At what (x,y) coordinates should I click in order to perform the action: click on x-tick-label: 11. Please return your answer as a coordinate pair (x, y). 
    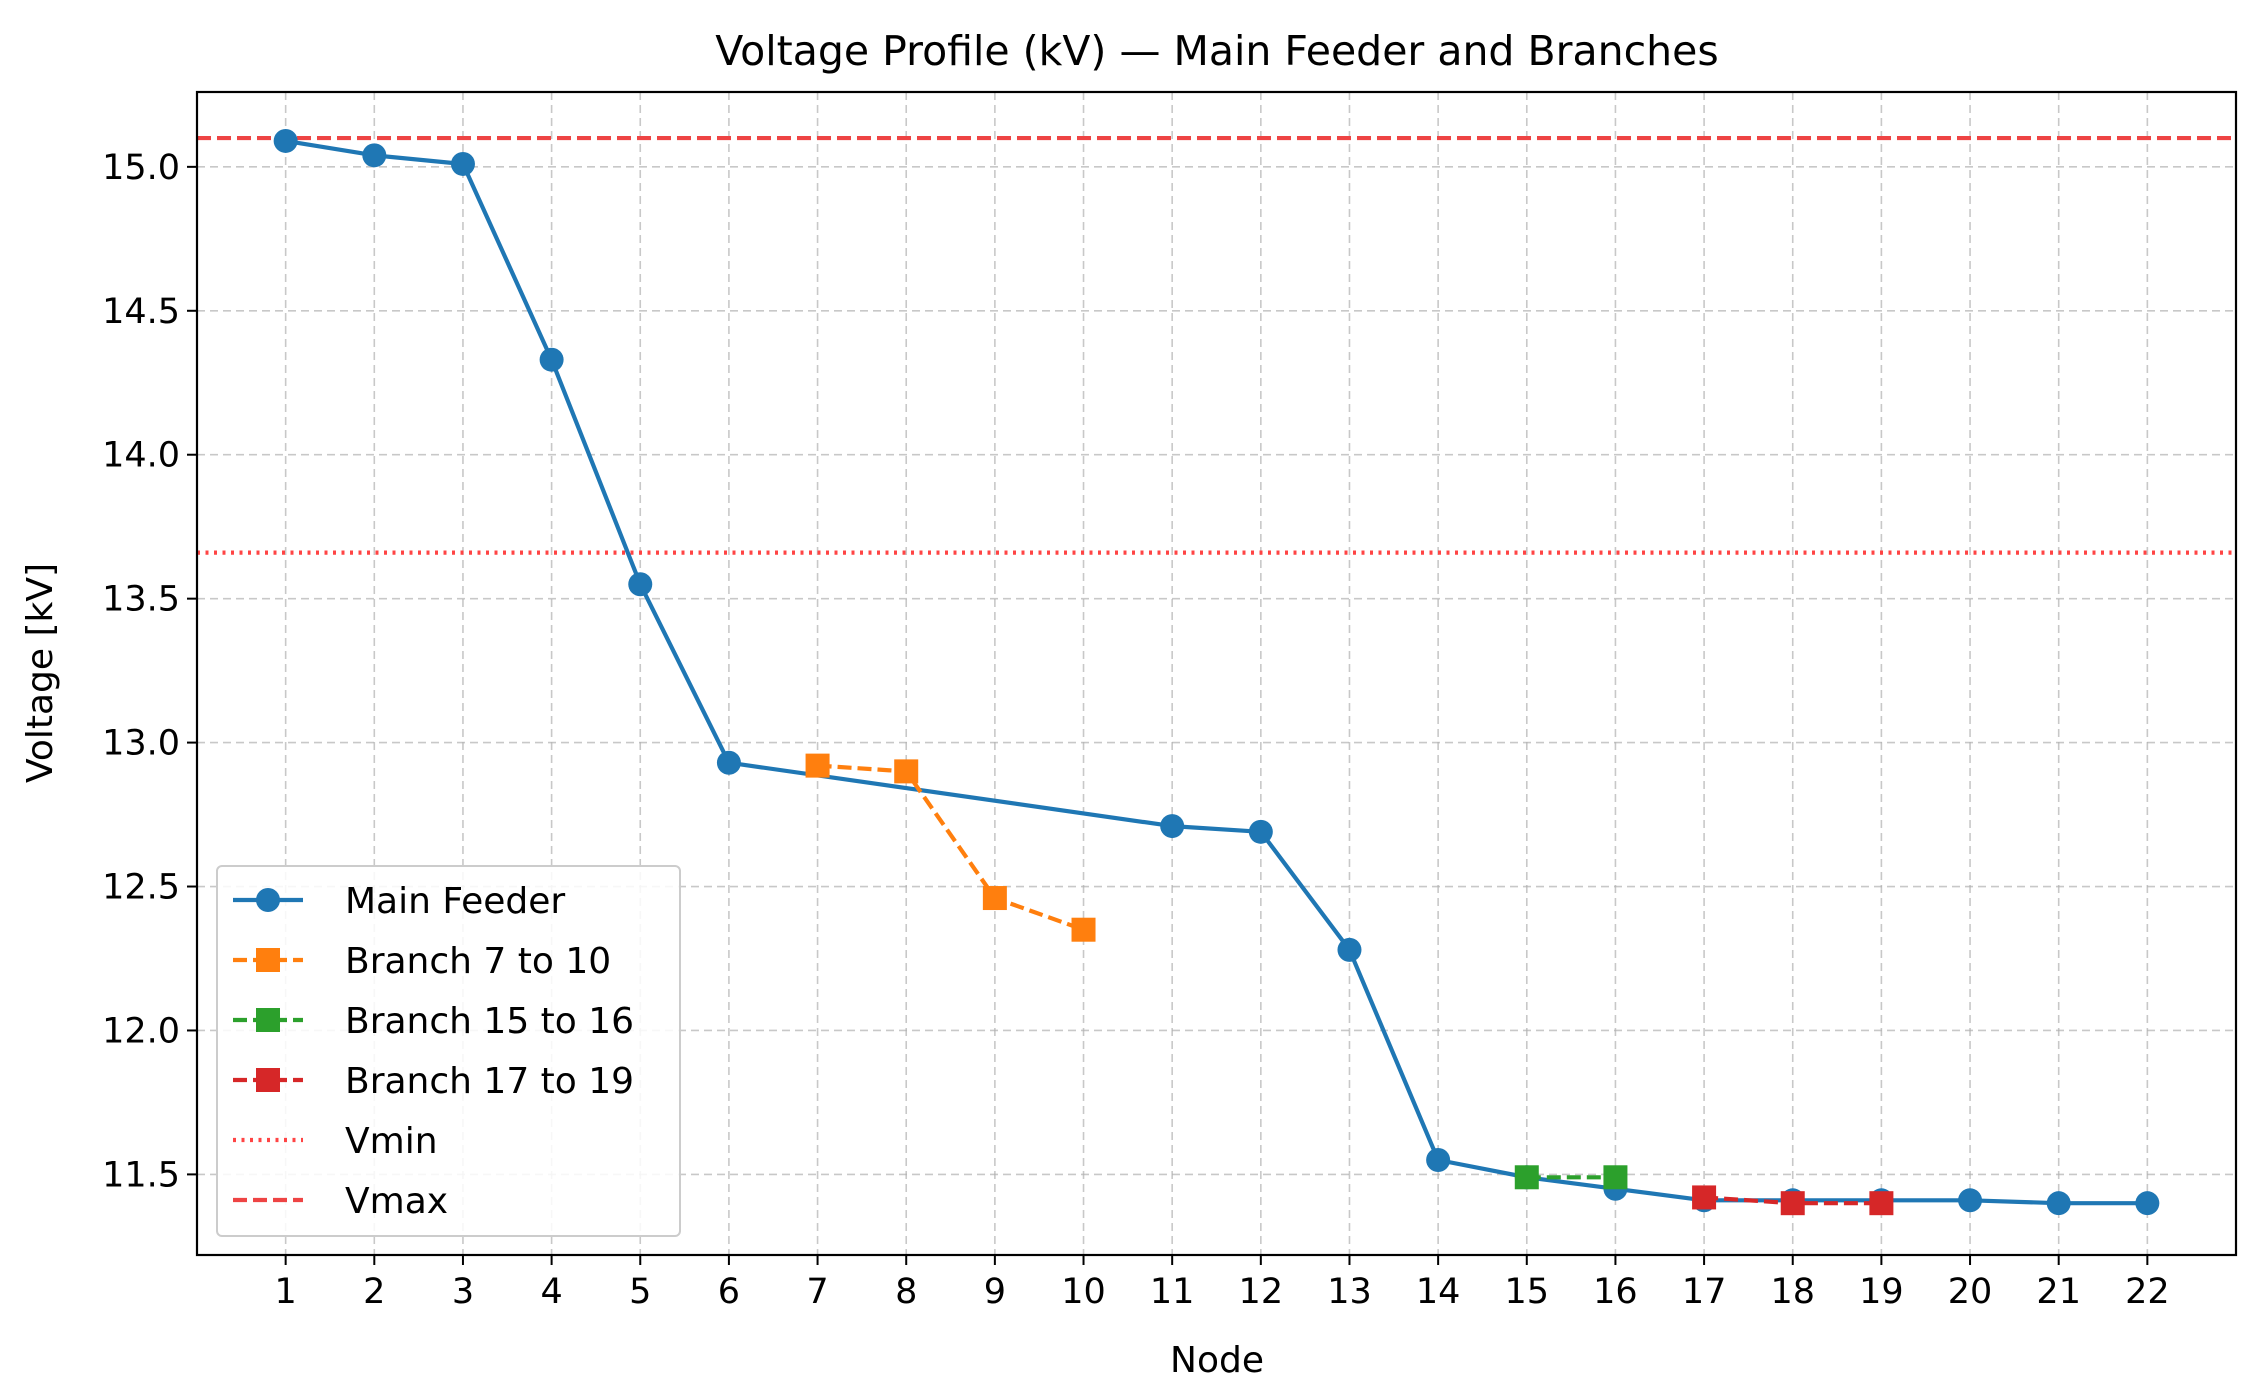
    Looking at the image, I should click on (1172, 1292).